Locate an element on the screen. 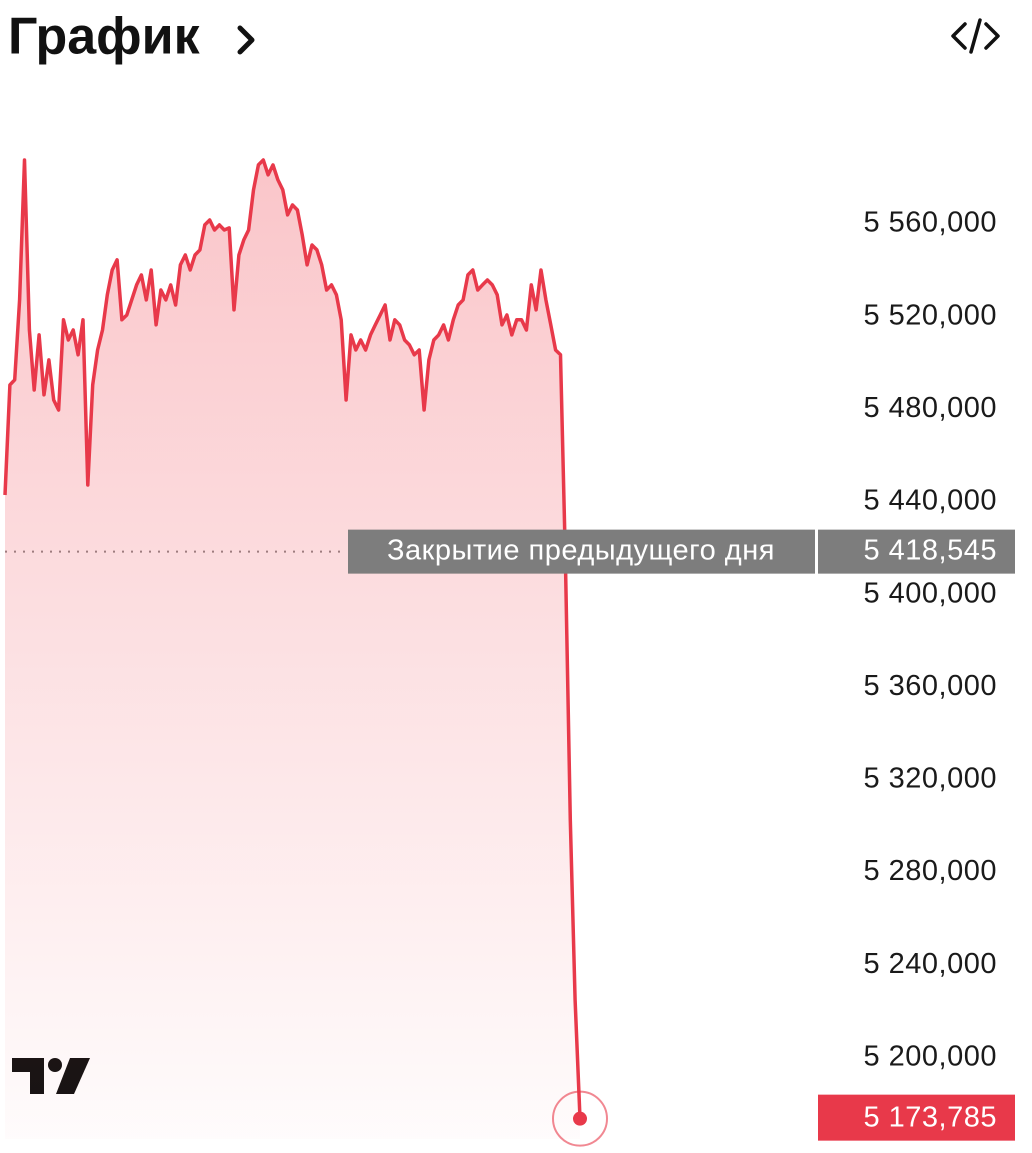 The height and width of the screenshot is (1153, 1032). reference-value-box is located at coordinates (916, 551).